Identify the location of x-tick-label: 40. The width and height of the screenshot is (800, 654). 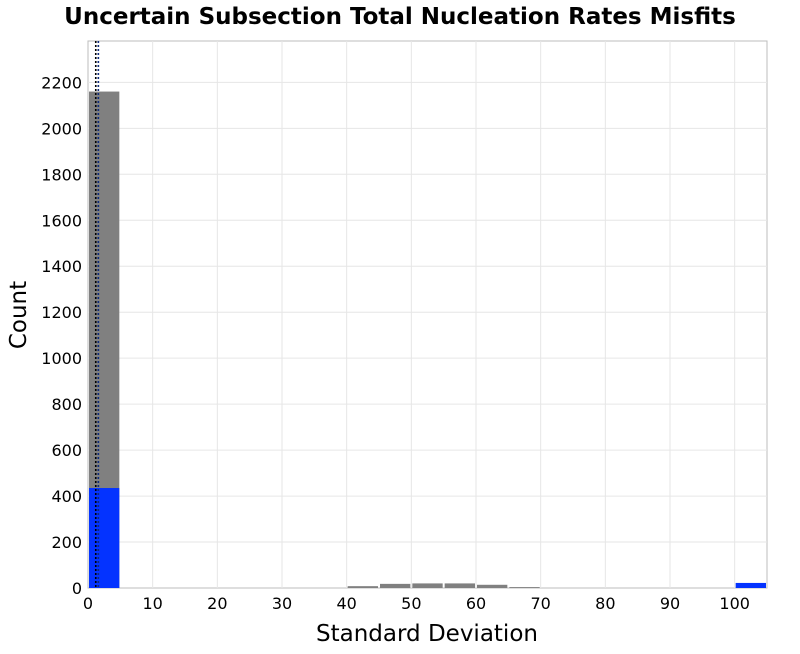
(346, 603).